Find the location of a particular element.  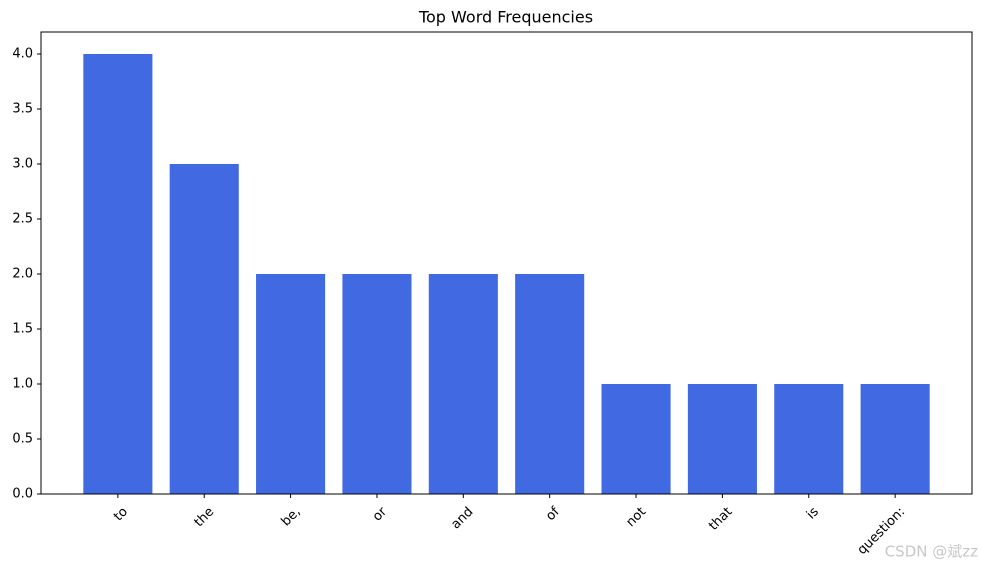

y-tick-label: 2.0 is located at coordinates (22, 274).